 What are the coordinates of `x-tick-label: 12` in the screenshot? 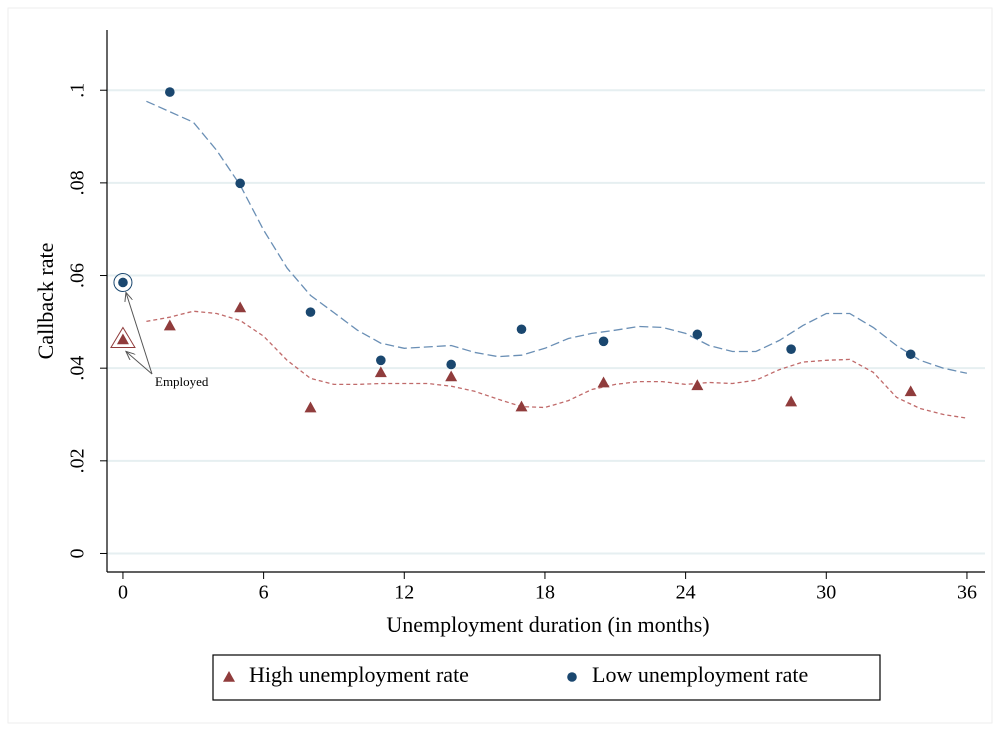 It's located at (404, 593).